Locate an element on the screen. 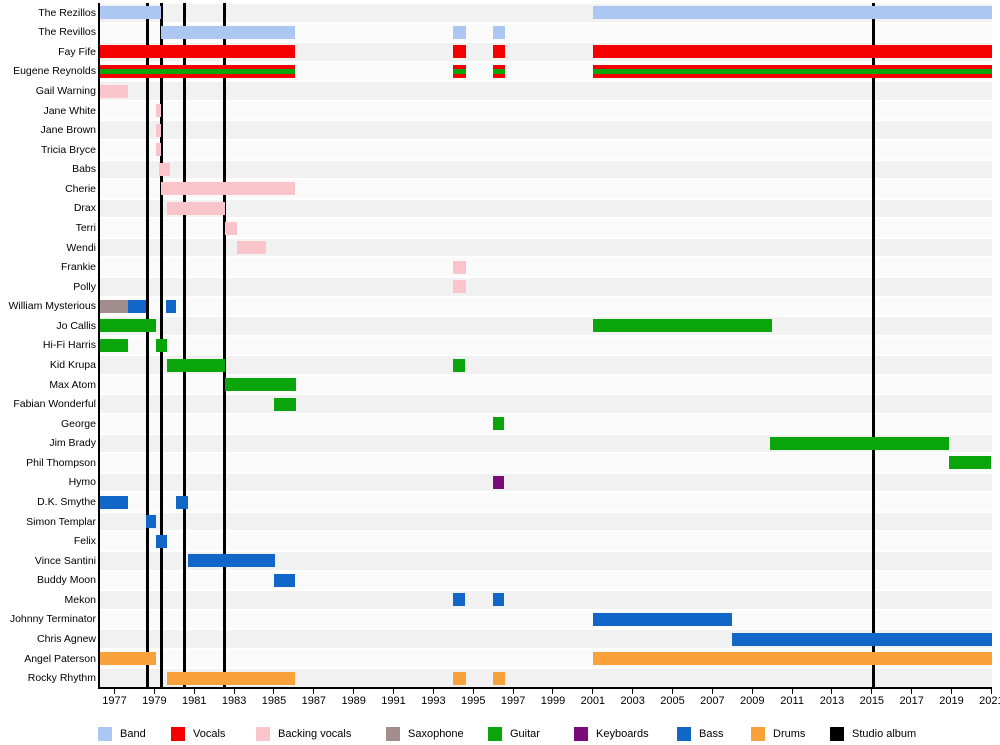 The height and width of the screenshot is (745, 1000). bar-saxophone is located at coordinates (114, 306).